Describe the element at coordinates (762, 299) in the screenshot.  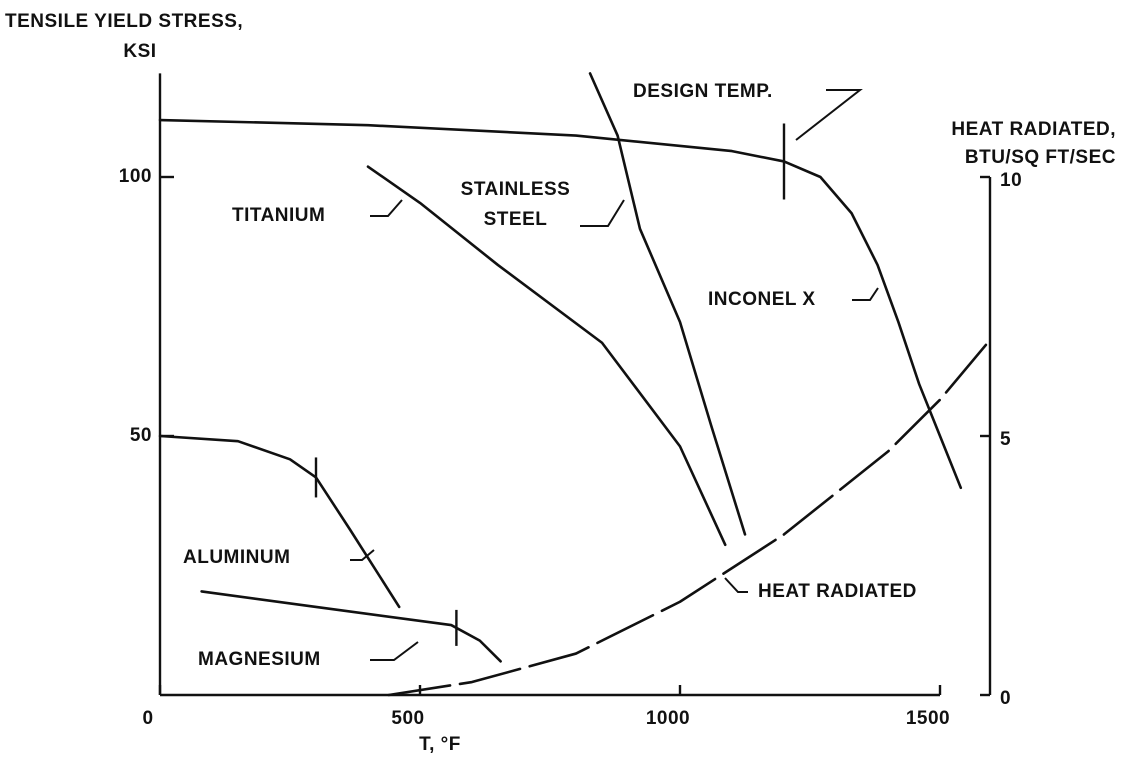
I see `series-label: INCONEL X` at that location.